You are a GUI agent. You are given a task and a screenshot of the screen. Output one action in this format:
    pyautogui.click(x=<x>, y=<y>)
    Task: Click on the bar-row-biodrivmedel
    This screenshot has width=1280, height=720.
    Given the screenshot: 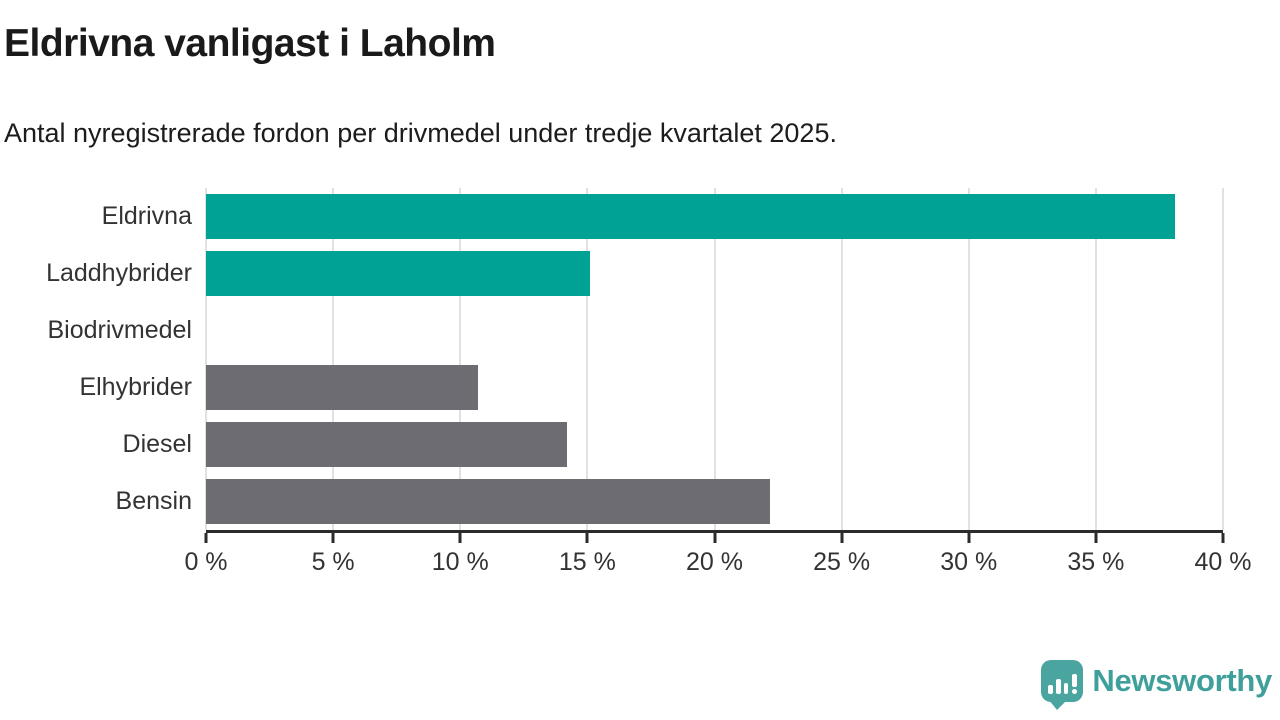 What is the action you would take?
    pyautogui.click(x=714, y=330)
    